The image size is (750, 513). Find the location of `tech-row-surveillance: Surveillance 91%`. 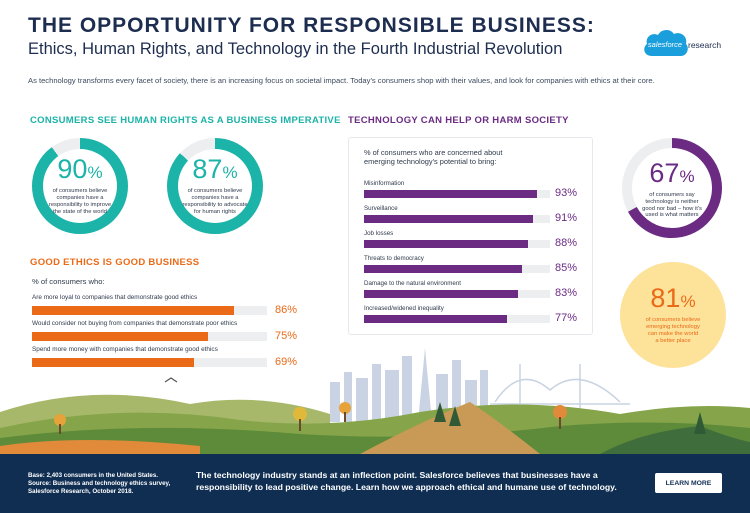

tech-row-surveillance: Surveillance 91% is located at coordinates (474, 217).